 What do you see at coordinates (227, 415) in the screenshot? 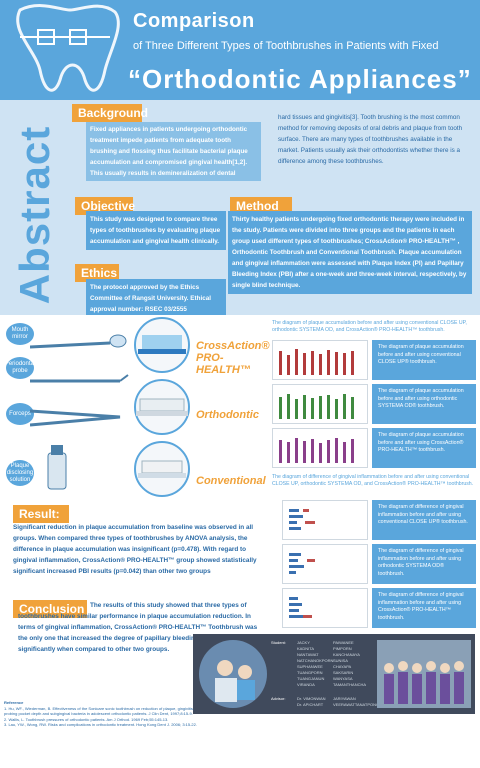
I see `brush-label-orthodontic: Orthodontic` at bounding box center [227, 415].